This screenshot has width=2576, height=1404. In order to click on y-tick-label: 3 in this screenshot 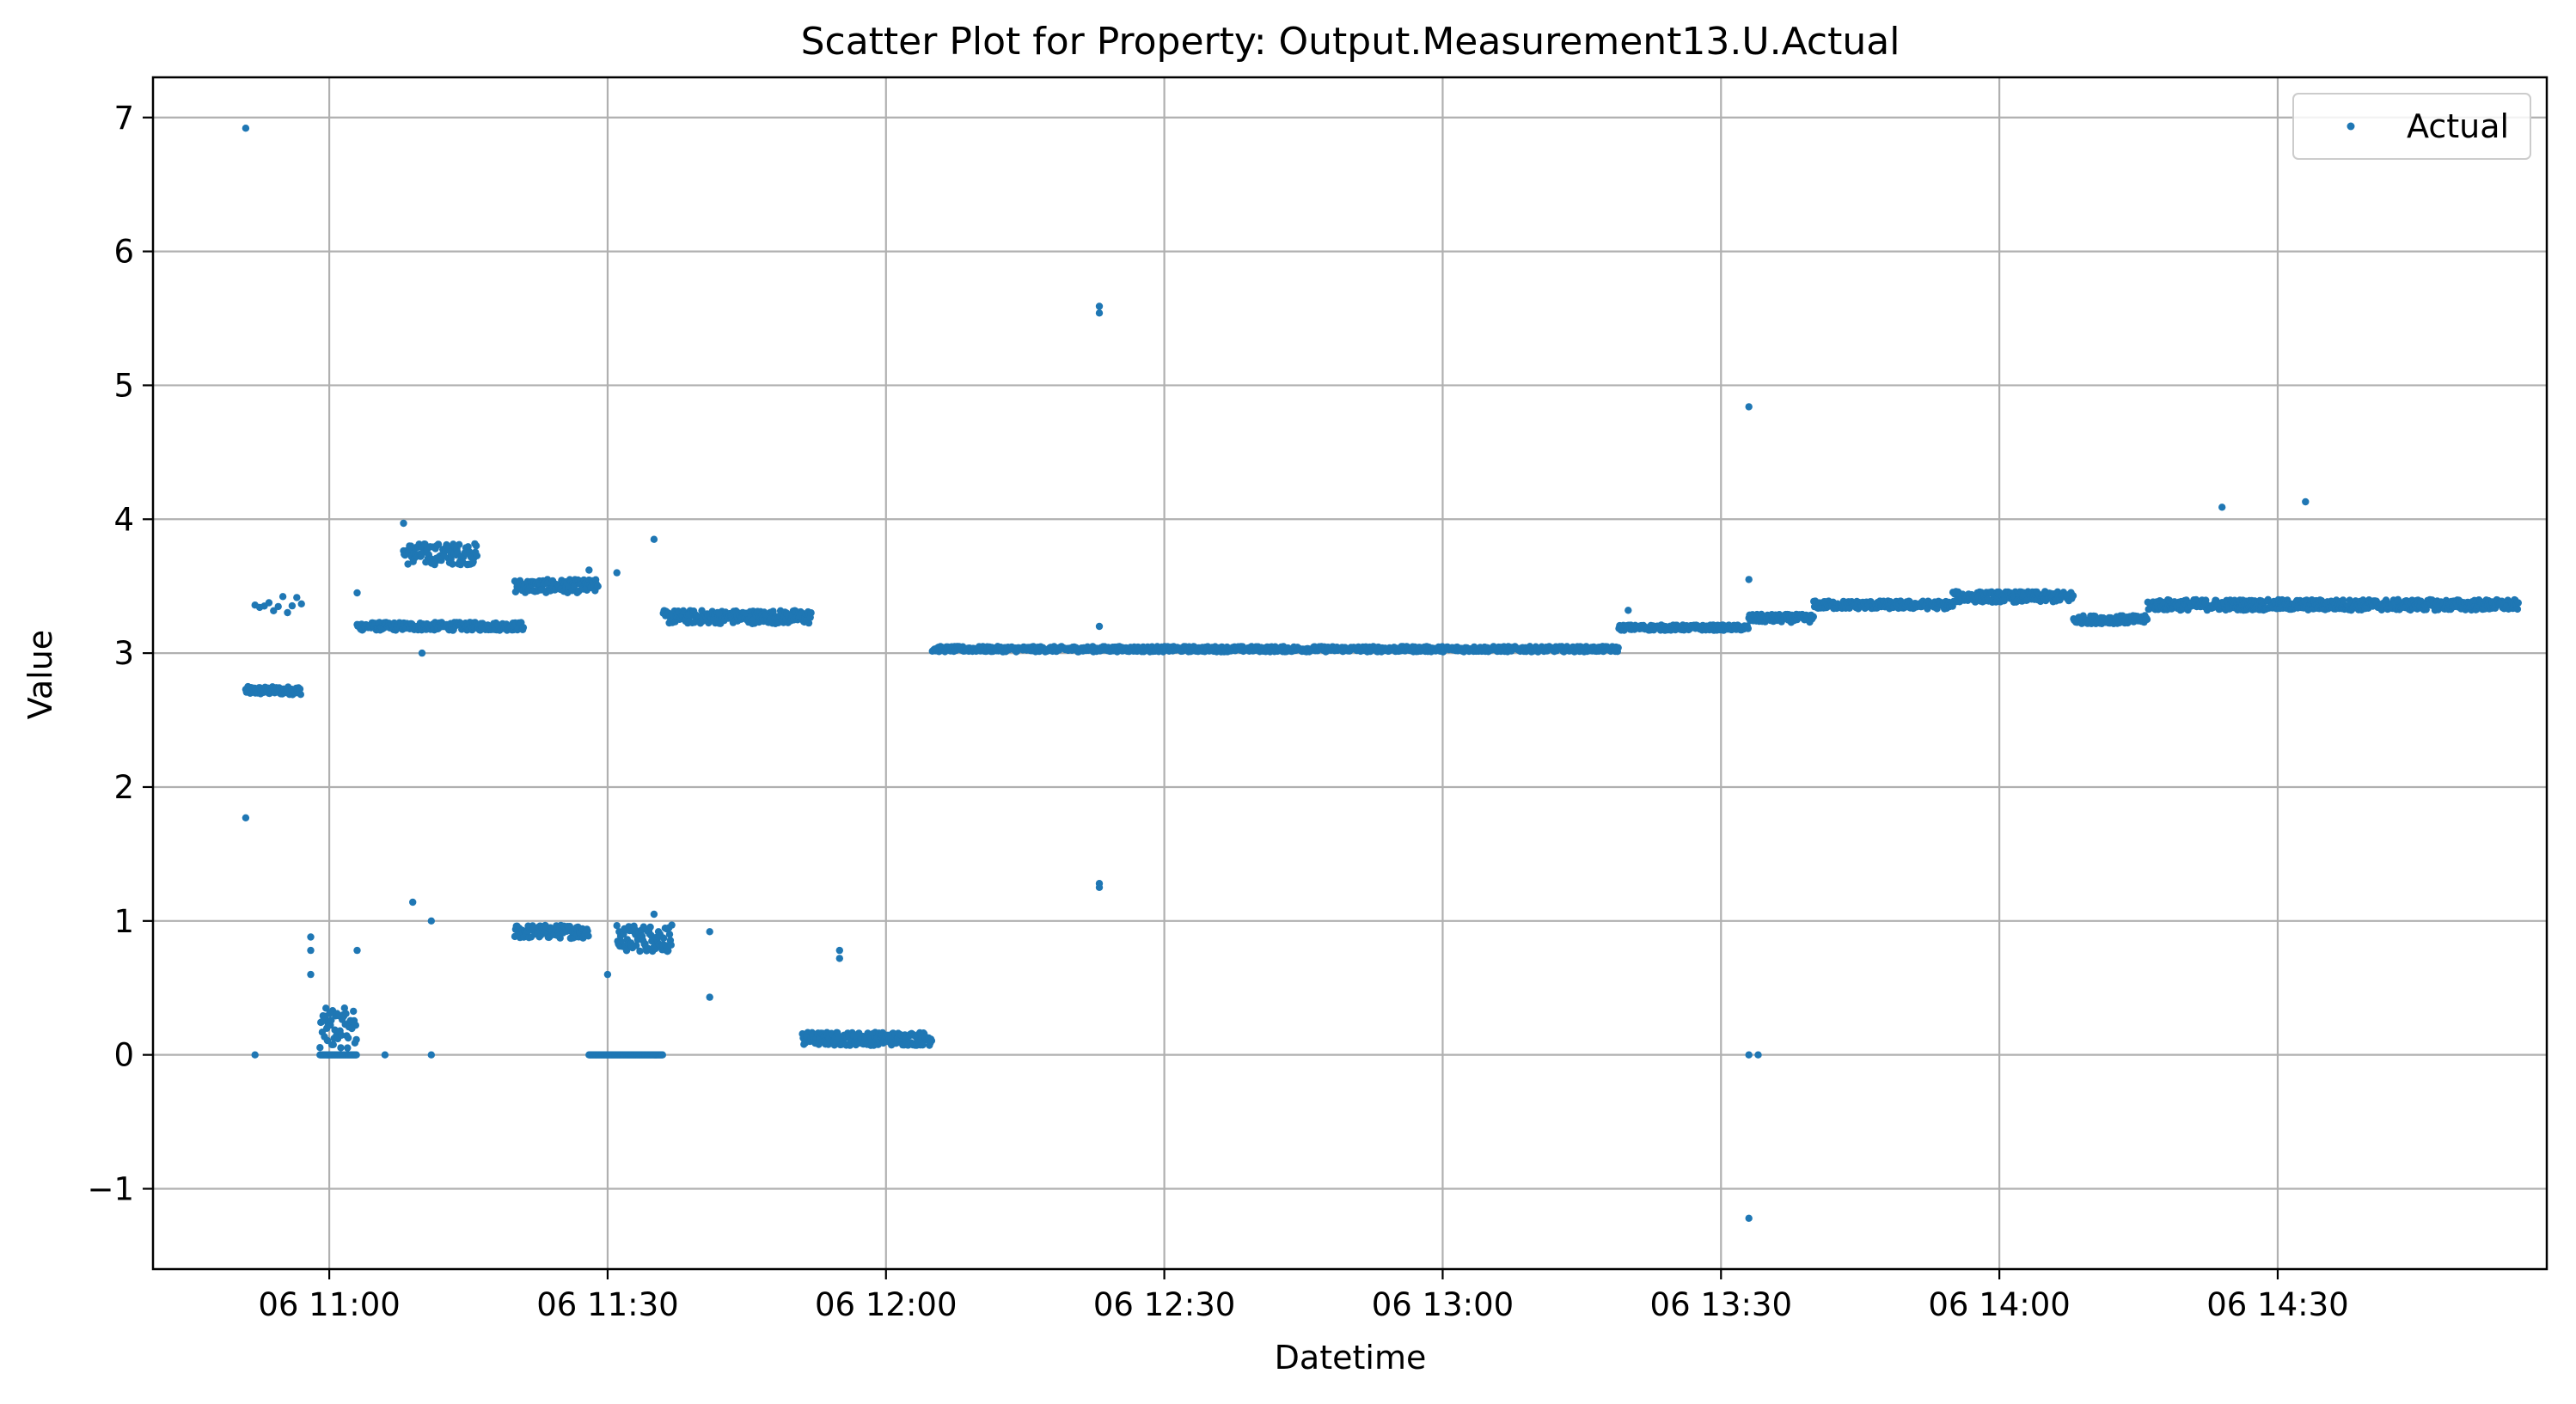, I will do `click(123, 653)`.